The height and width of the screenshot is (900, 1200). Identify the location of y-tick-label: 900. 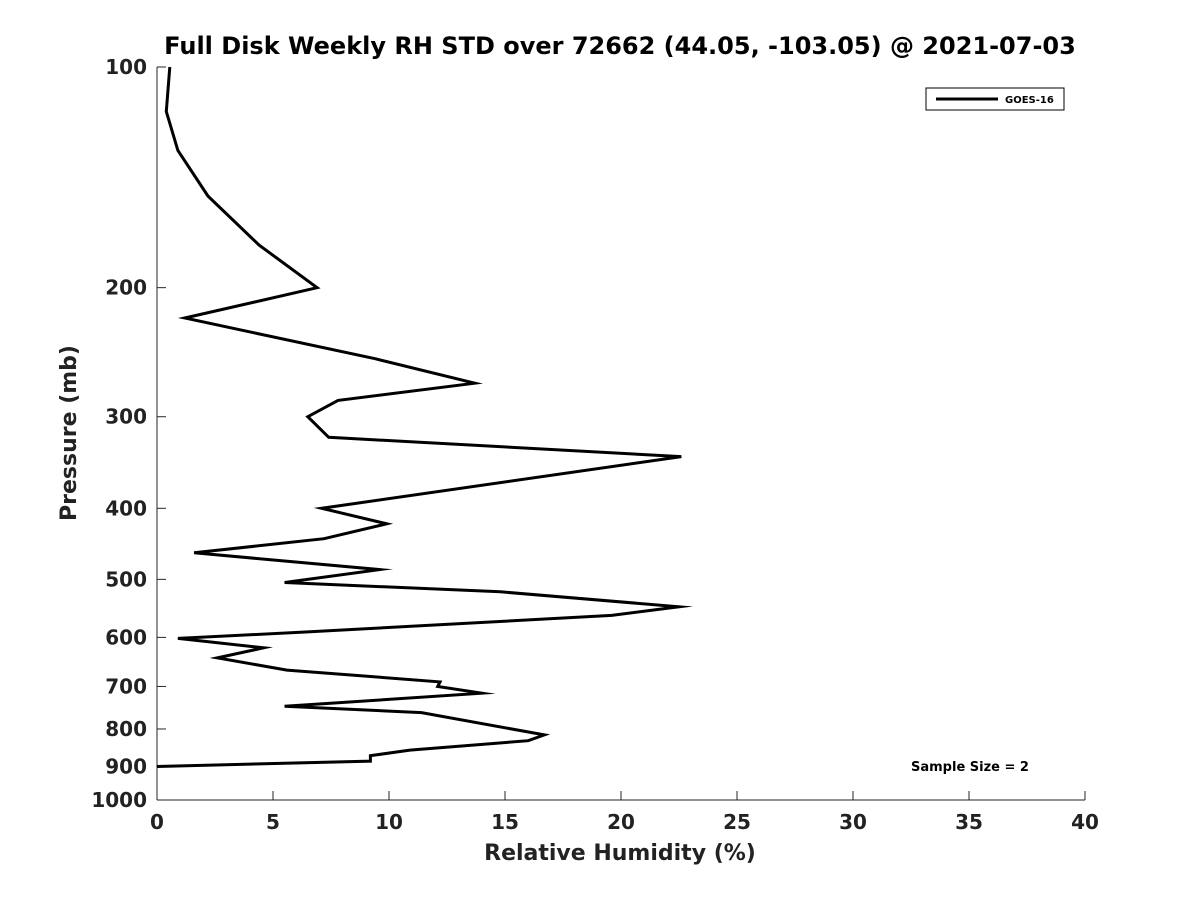
(126, 766).